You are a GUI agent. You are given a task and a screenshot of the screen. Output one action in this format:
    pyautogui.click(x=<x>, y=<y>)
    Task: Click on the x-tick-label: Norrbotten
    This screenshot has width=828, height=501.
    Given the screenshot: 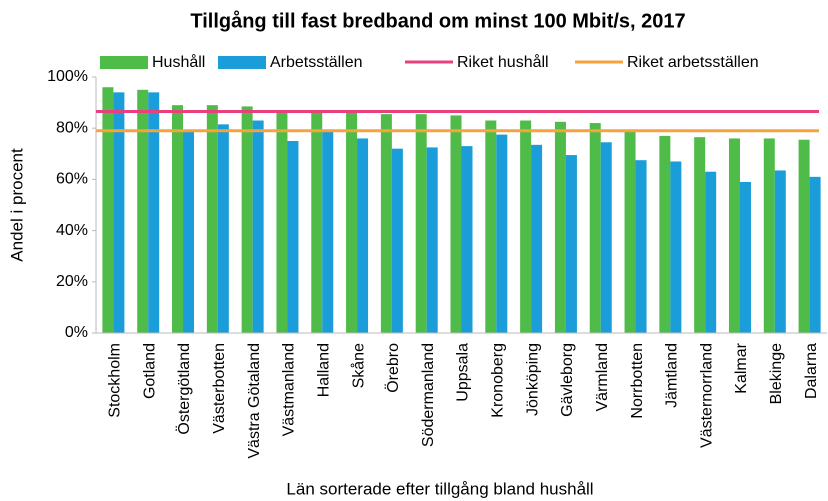 What is the action you would take?
    pyautogui.click(x=637, y=381)
    